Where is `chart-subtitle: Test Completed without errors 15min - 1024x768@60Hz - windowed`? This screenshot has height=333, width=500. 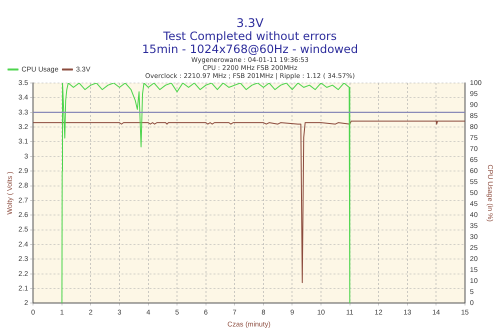 chart-subtitle: Test Completed without errors 15min - 1024x768@60Hz - windowed is located at coordinates (250, 42).